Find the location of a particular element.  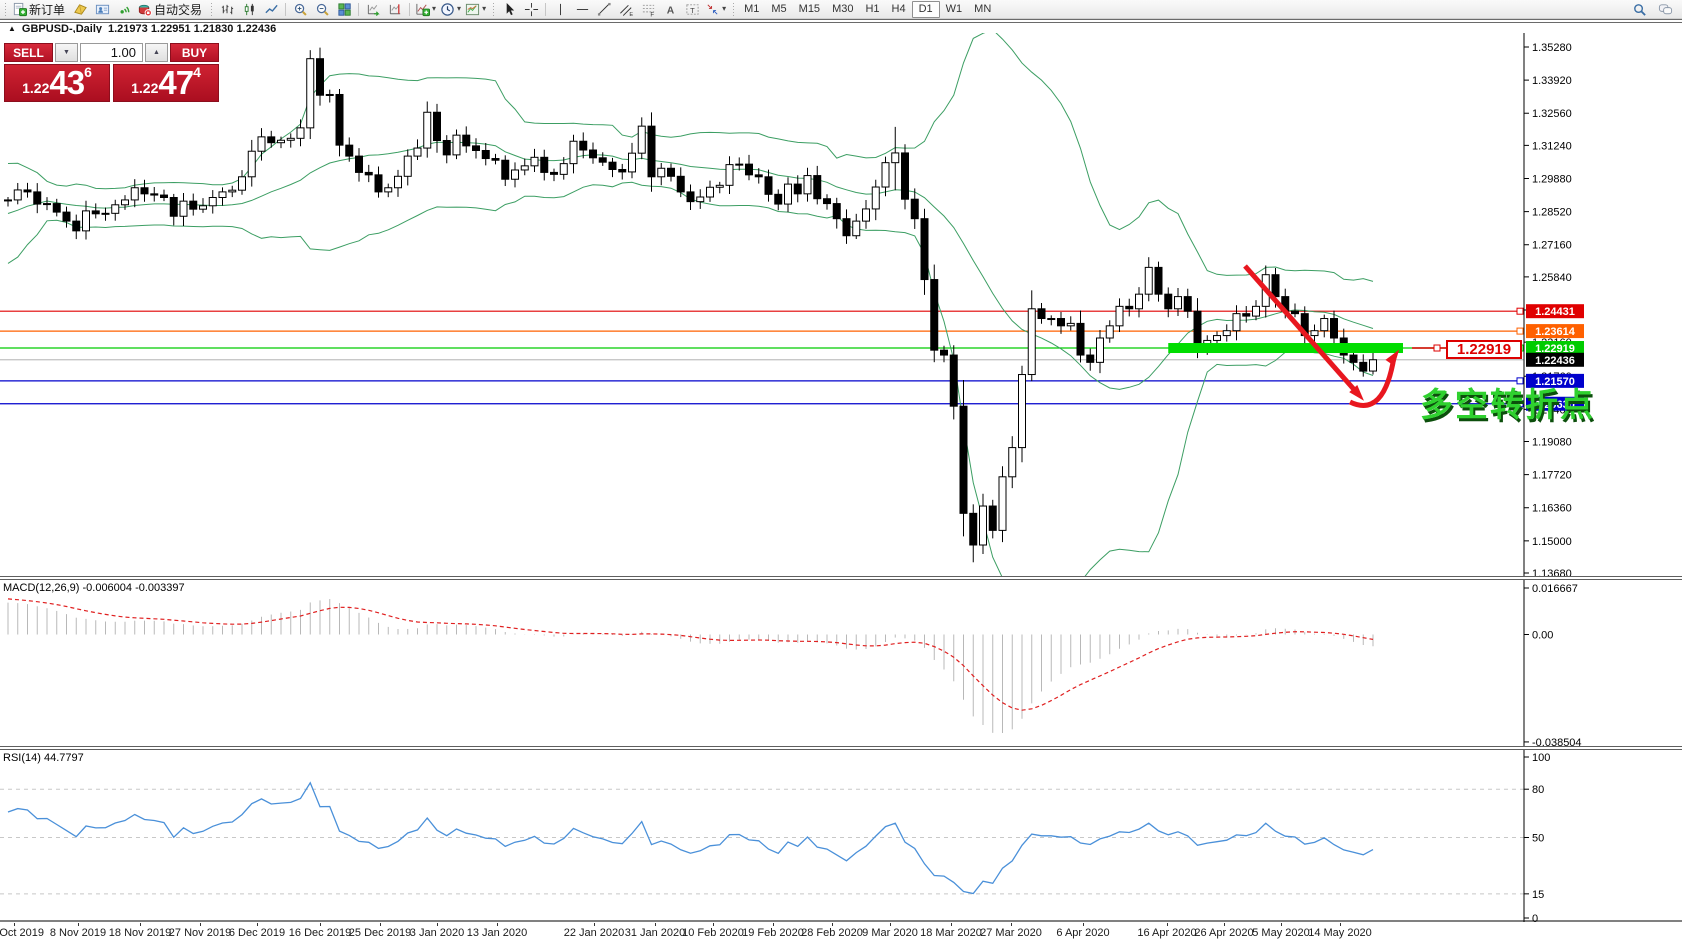

crosshair-icon is located at coordinates (531, 9).